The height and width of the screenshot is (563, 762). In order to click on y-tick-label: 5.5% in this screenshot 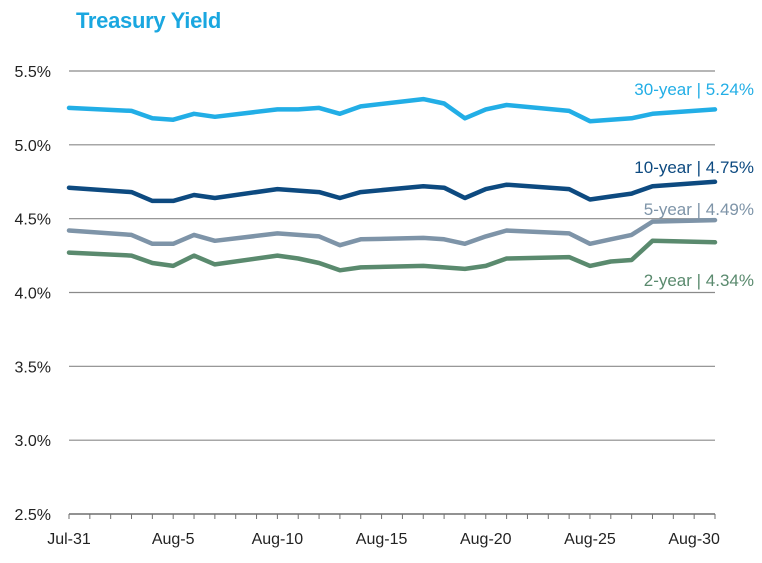, I will do `click(33, 72)`.